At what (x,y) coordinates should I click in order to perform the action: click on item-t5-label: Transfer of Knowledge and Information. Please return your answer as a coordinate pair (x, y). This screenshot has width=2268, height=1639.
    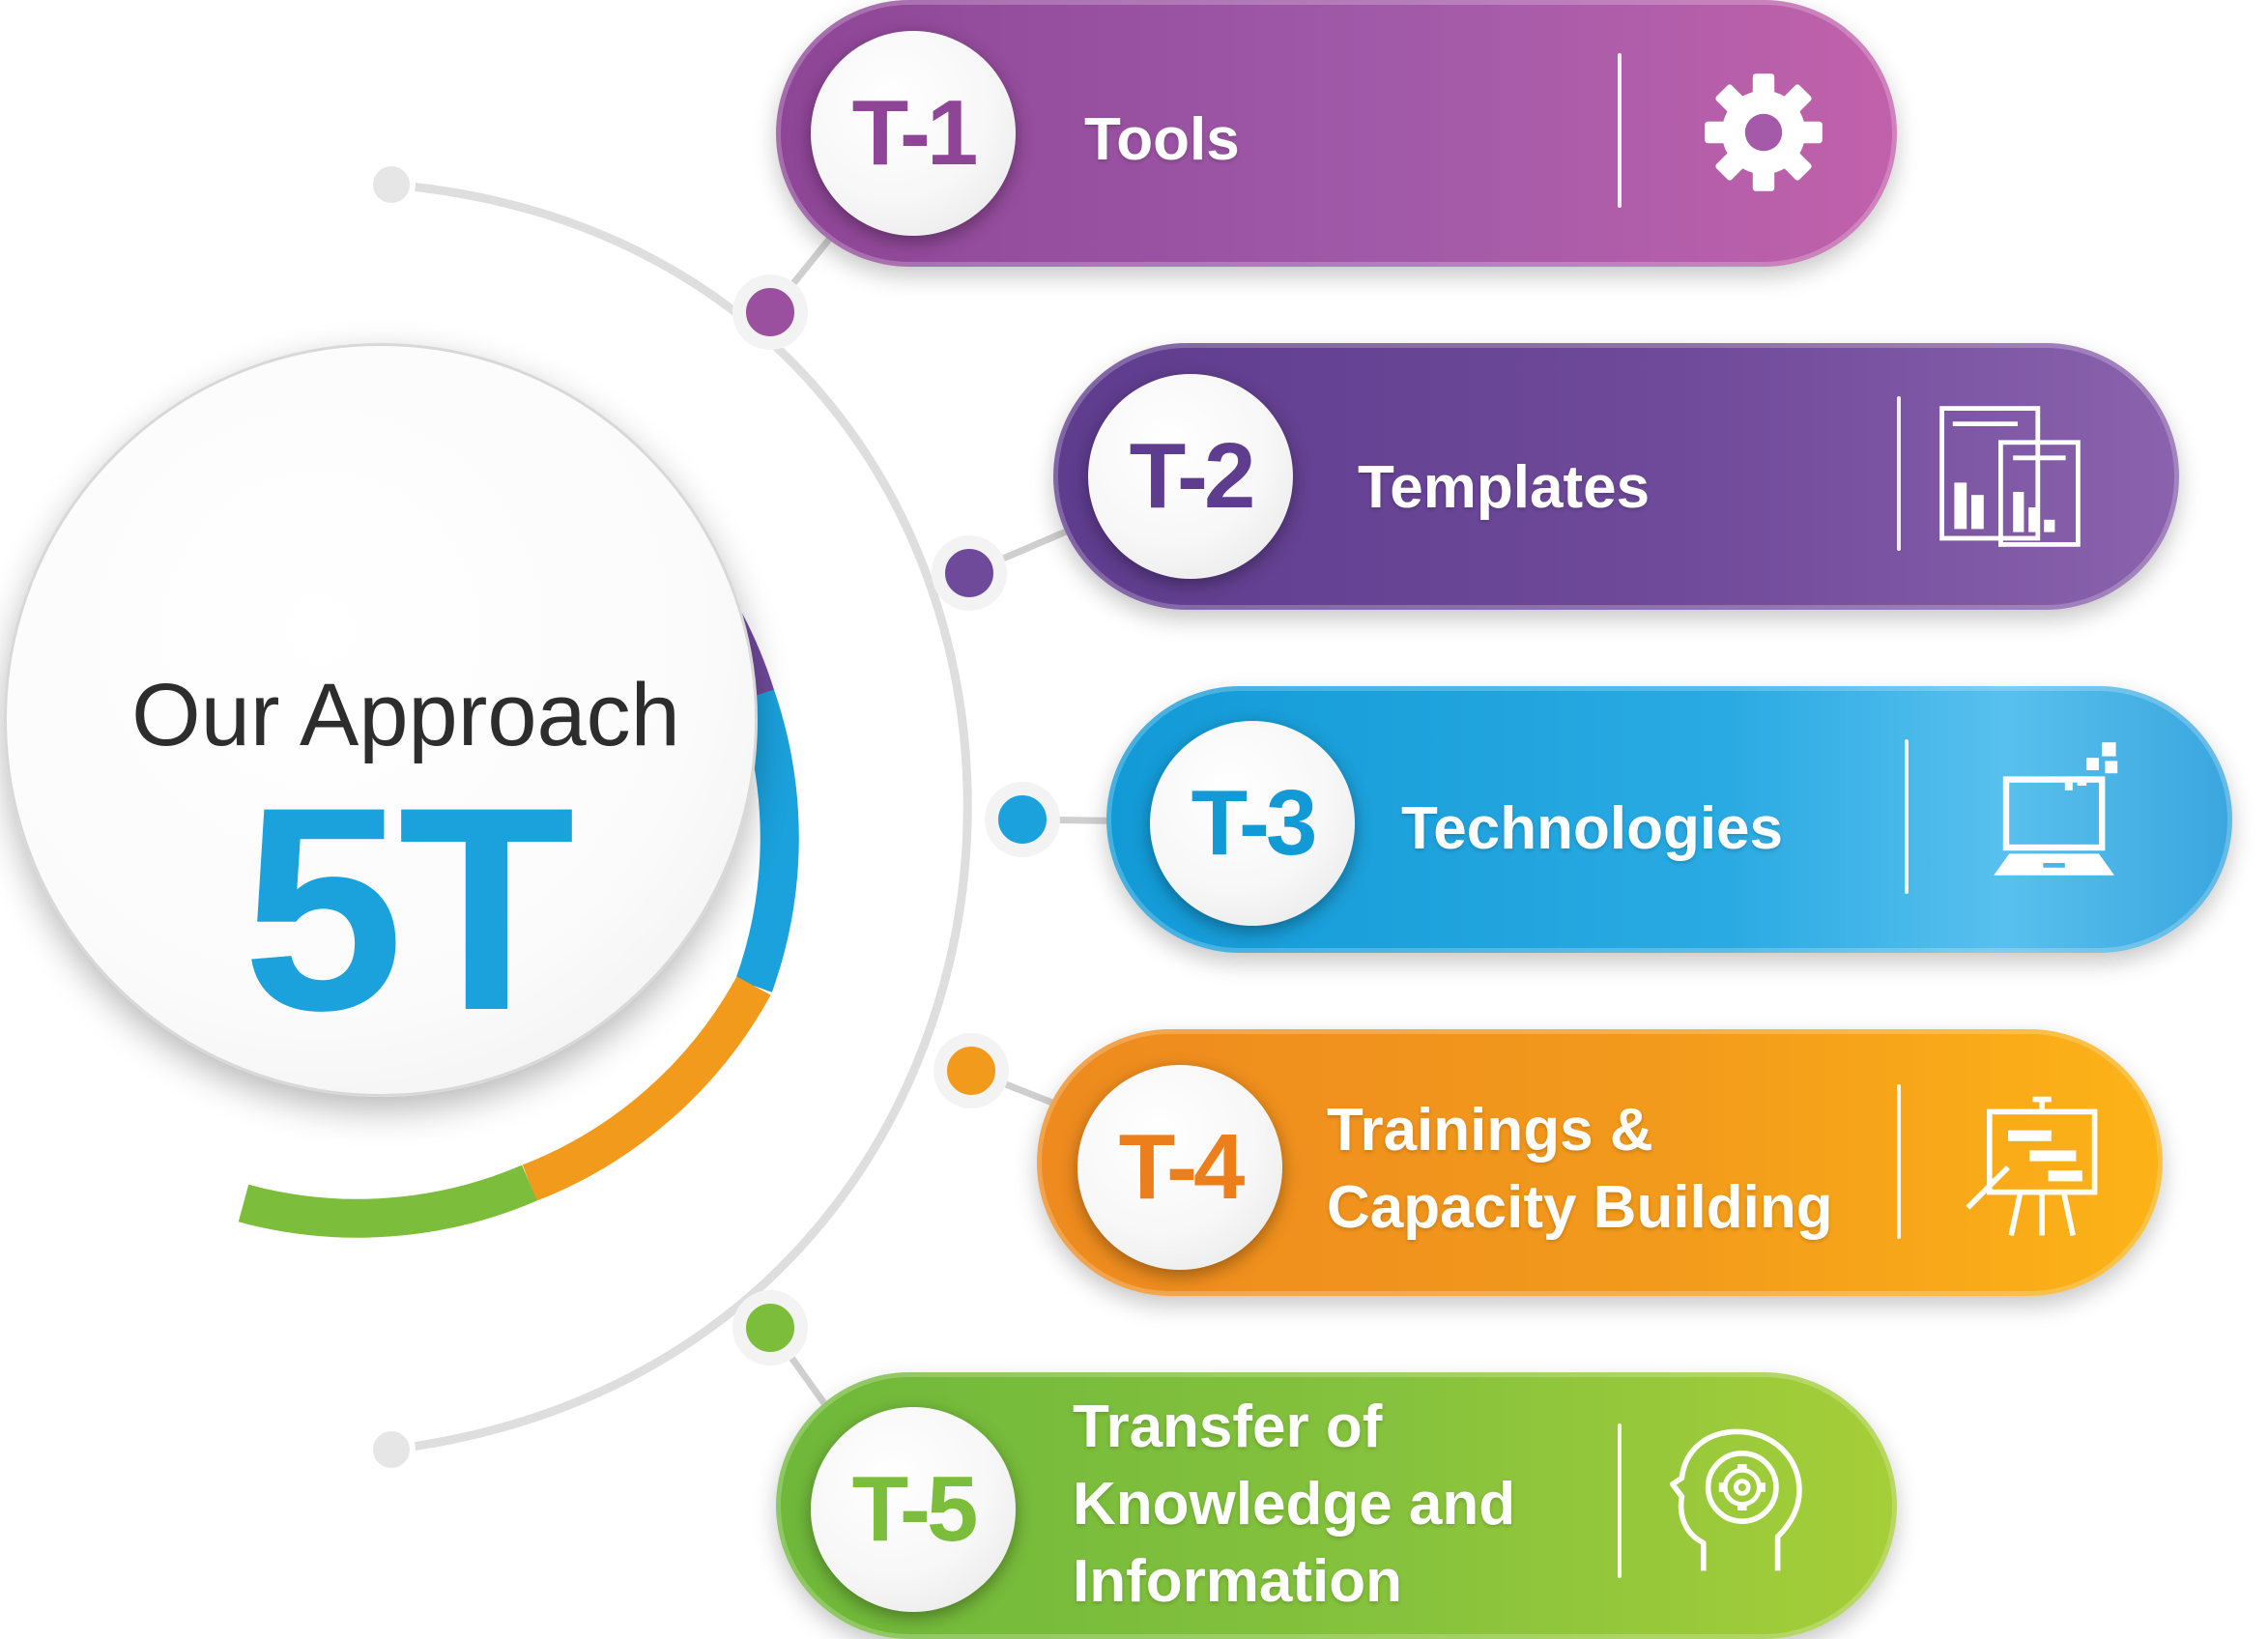
    Looking at the image, I should click on (1294, 1504).